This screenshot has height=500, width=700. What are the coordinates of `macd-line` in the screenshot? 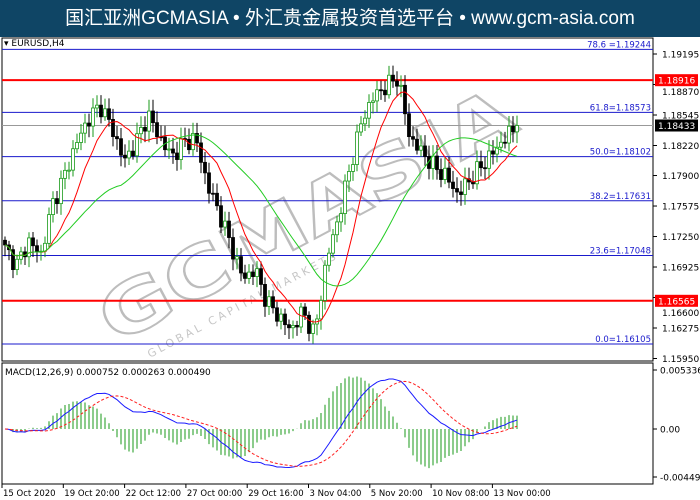 It's located at (261, 423).